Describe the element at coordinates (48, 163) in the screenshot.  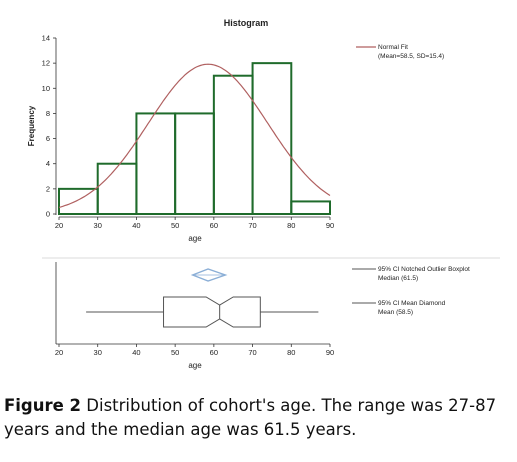
I see `histogram-y-tick-label: 4` at that location.